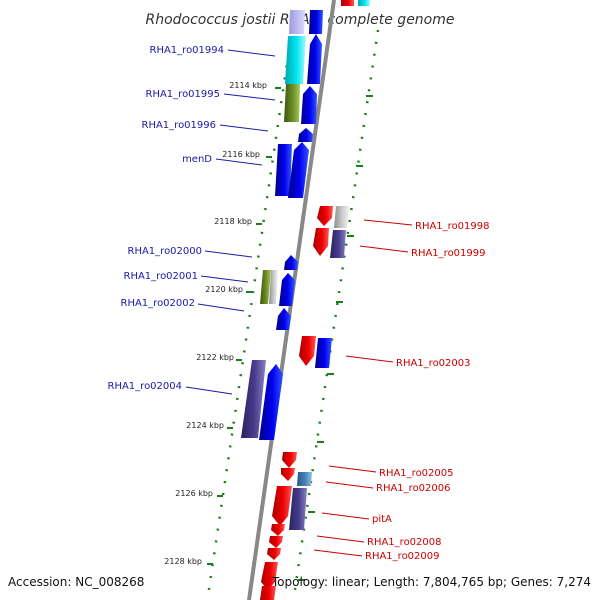  I want to click on reverse-gene-shapes, so click(304, 403).